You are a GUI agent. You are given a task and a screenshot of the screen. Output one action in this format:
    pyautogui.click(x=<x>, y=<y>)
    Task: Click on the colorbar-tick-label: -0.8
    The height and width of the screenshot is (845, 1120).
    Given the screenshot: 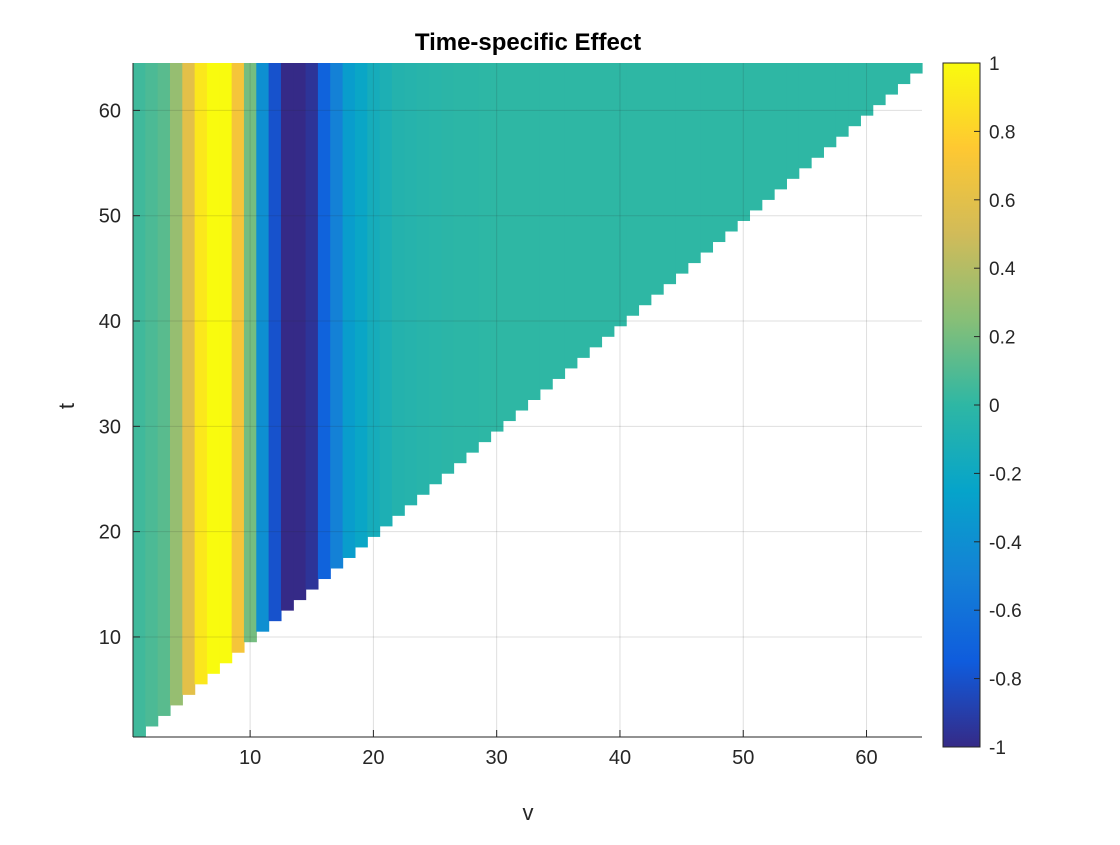 What is the action you would take?
    pyautogui.click(x=1005, y=680)
    